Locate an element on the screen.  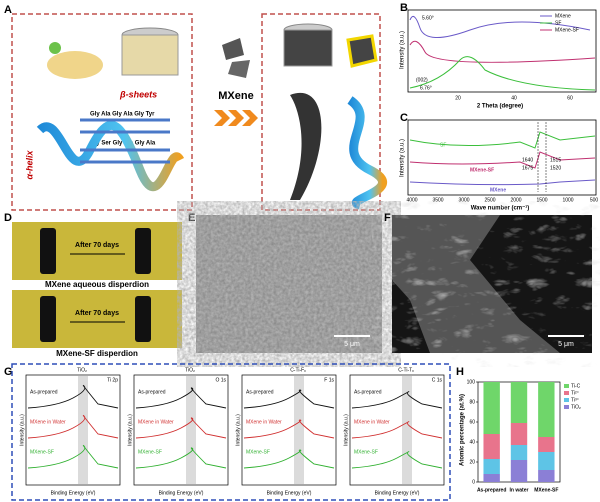
scale-label: 5 μm is located at coordinates (352, 344).